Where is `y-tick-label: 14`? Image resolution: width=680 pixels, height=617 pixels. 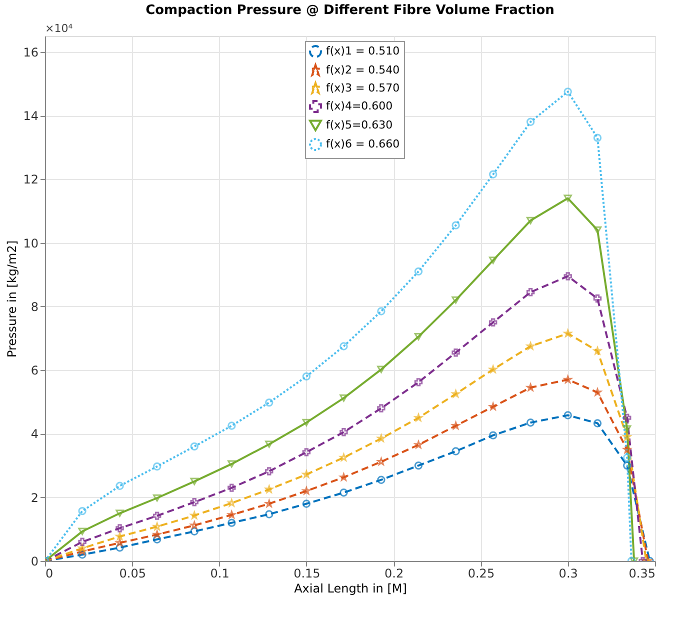
y-tick-label: 14 is located at coordinates (30, 116).